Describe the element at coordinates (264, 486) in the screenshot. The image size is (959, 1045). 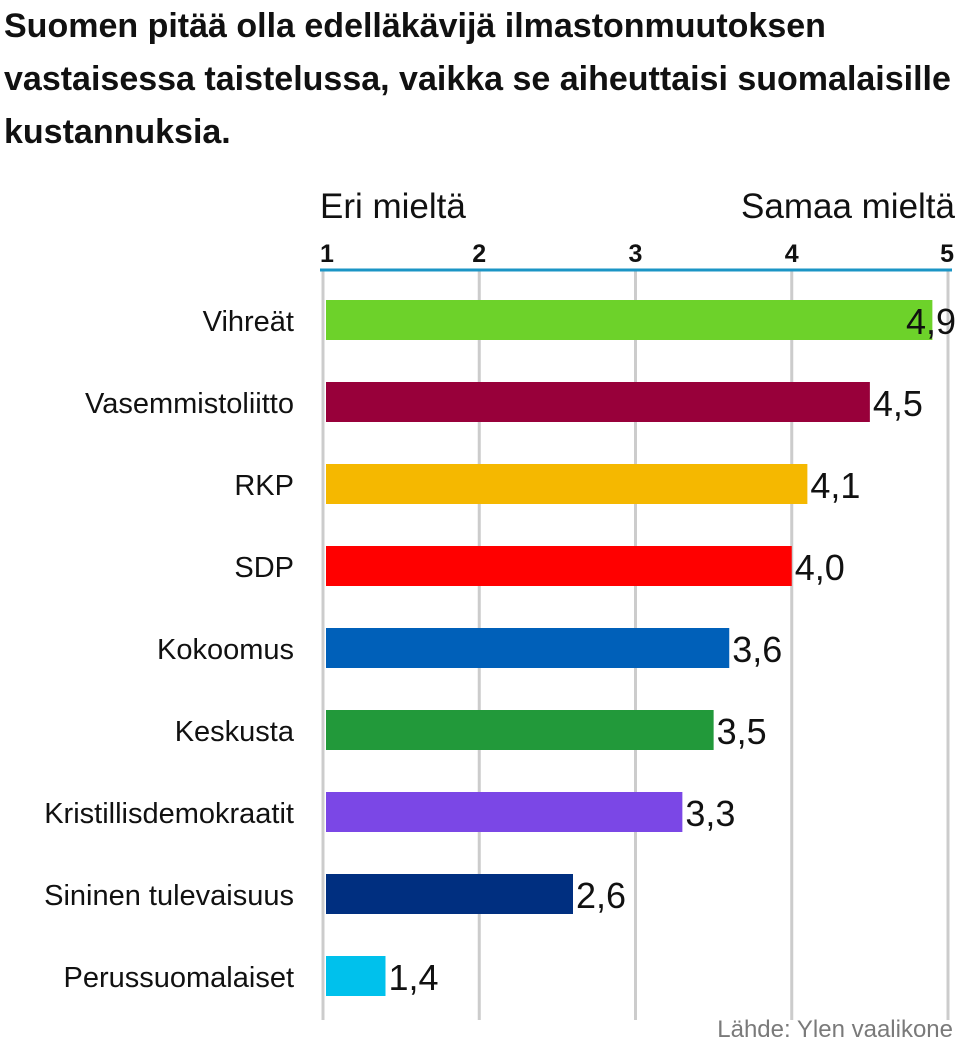
I see `category-label: RKP` at that location.